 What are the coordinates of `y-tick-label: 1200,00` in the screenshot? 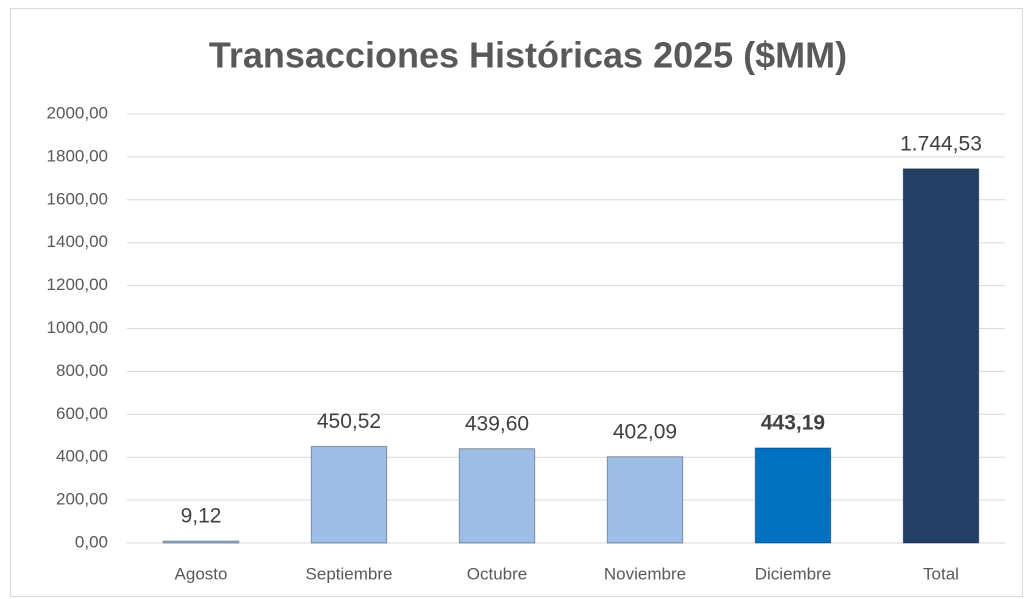 It's located at (77, 284).